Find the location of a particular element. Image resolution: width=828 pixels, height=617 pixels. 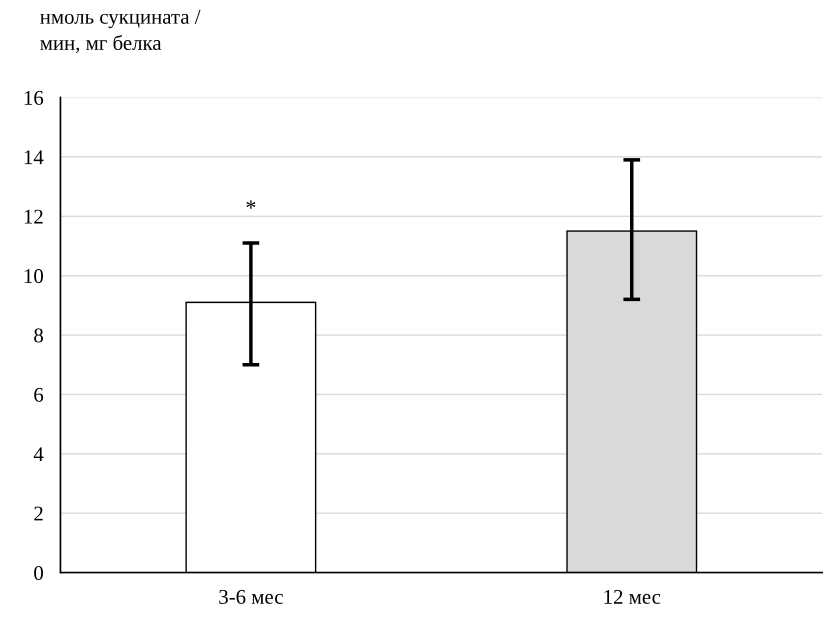

y-tick-label: 12 is located at coordinates (33, 217).